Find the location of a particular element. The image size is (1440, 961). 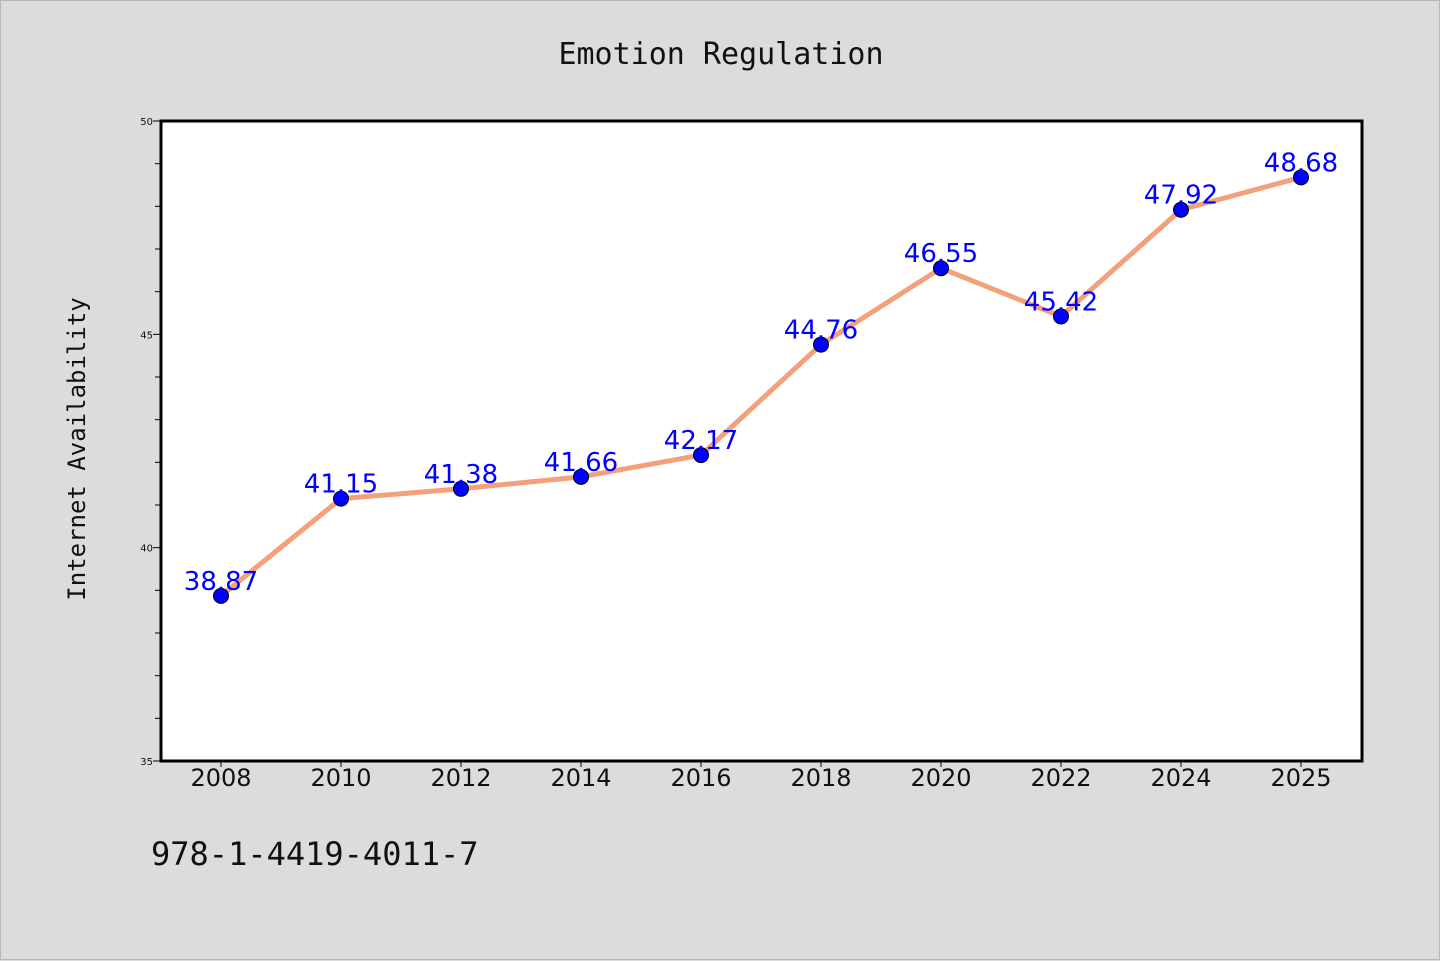

isbn-footer: 978-1-4419-4011-7 is located at coordinates (315, 854).